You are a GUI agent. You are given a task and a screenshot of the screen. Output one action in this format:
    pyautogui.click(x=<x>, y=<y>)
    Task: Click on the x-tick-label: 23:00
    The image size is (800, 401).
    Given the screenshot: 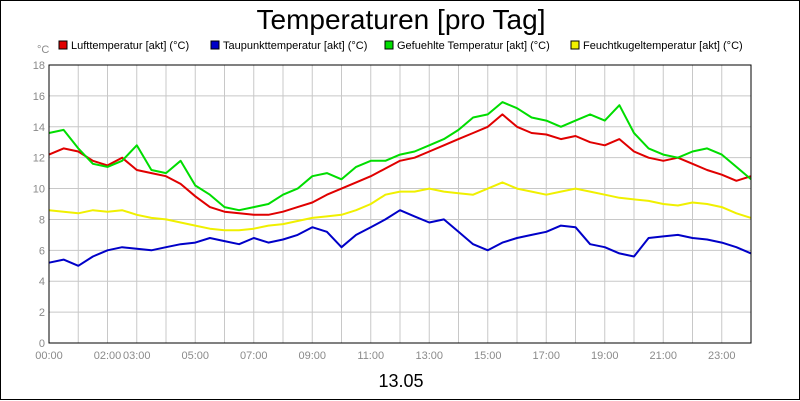 What is the action you would take?
    pyautogui.click(x=722, y=356)
    